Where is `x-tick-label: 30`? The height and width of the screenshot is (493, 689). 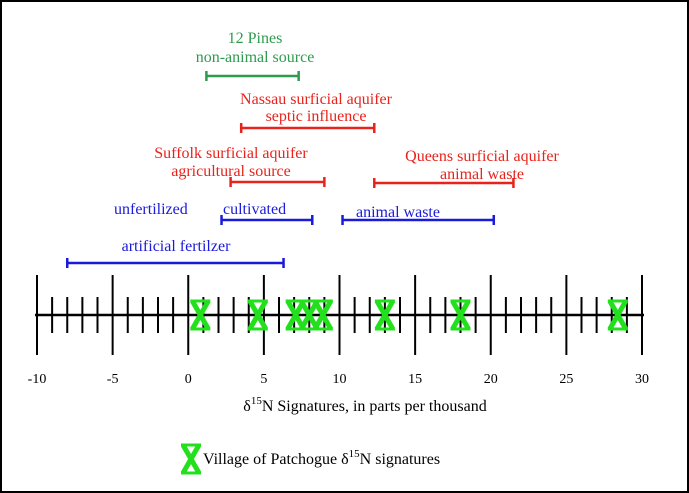
x-tick-label: 30 is located at coordinates (642, 379).